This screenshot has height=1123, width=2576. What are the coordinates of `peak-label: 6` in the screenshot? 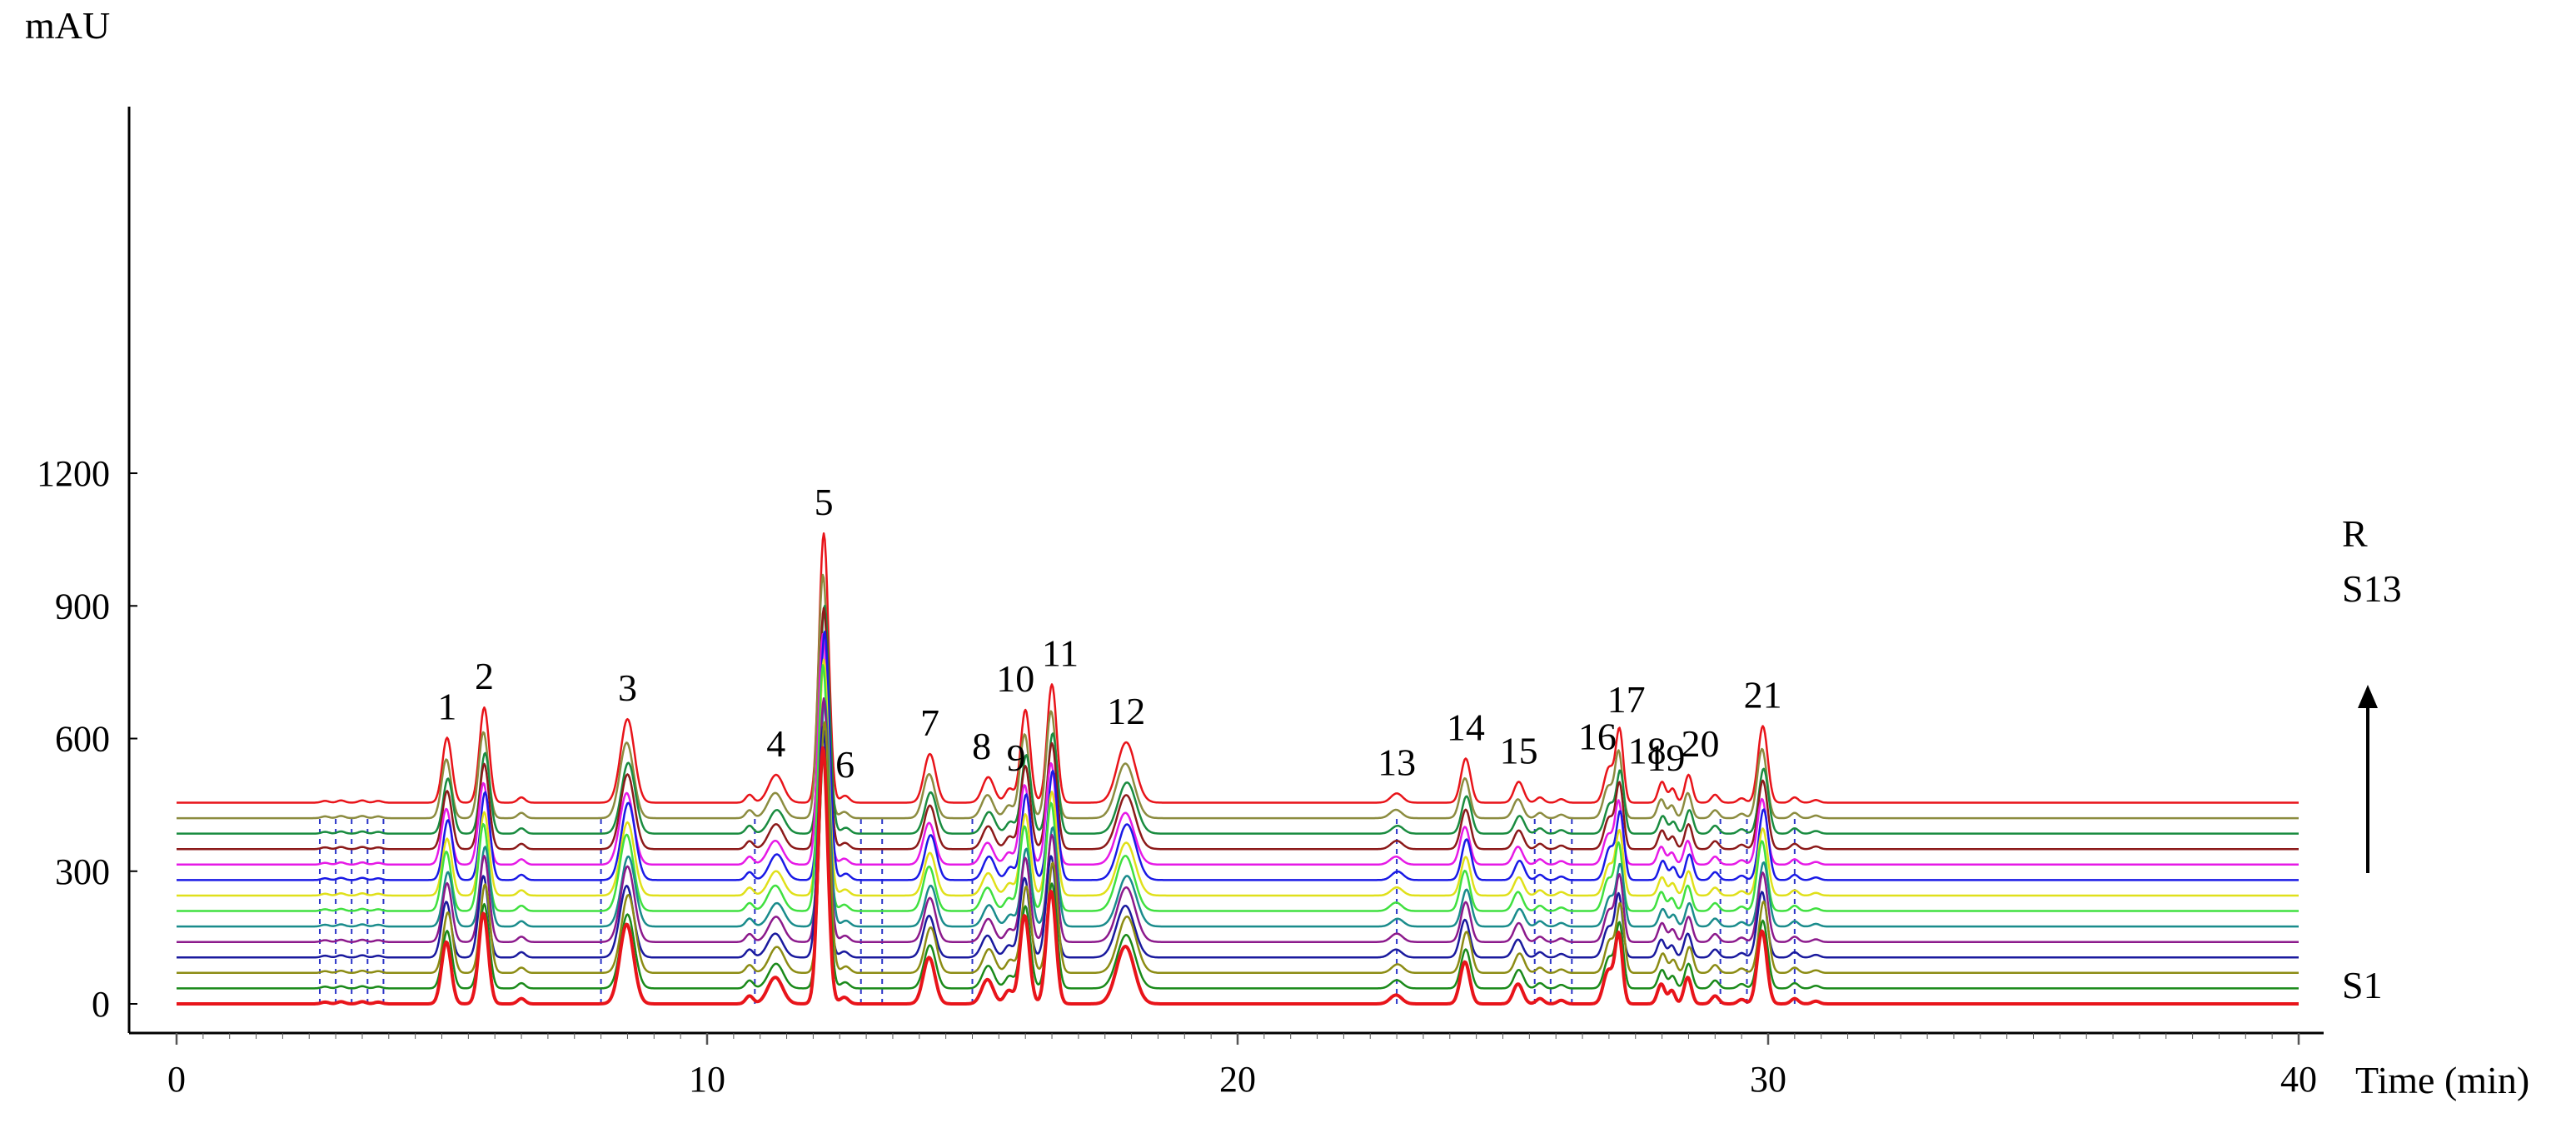 It's located at (845, 764).